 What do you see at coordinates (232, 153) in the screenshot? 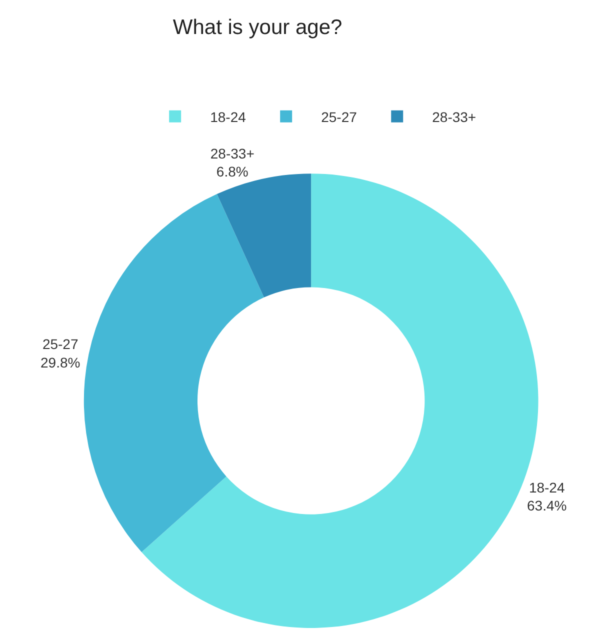
I see `slice-label: 28-33+` at bounding box center [232, 153].